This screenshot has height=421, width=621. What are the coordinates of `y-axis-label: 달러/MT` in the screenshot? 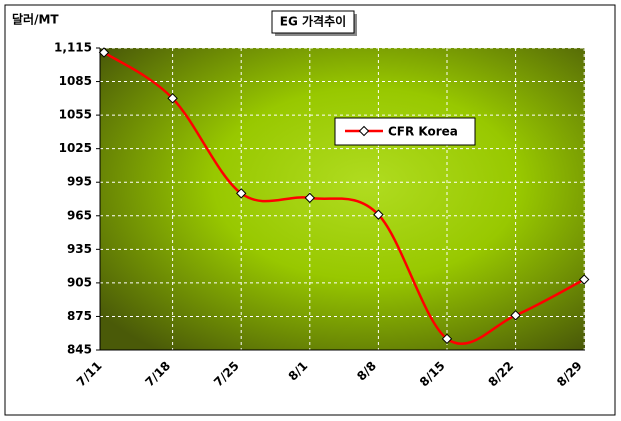 It's located at (35, 19).